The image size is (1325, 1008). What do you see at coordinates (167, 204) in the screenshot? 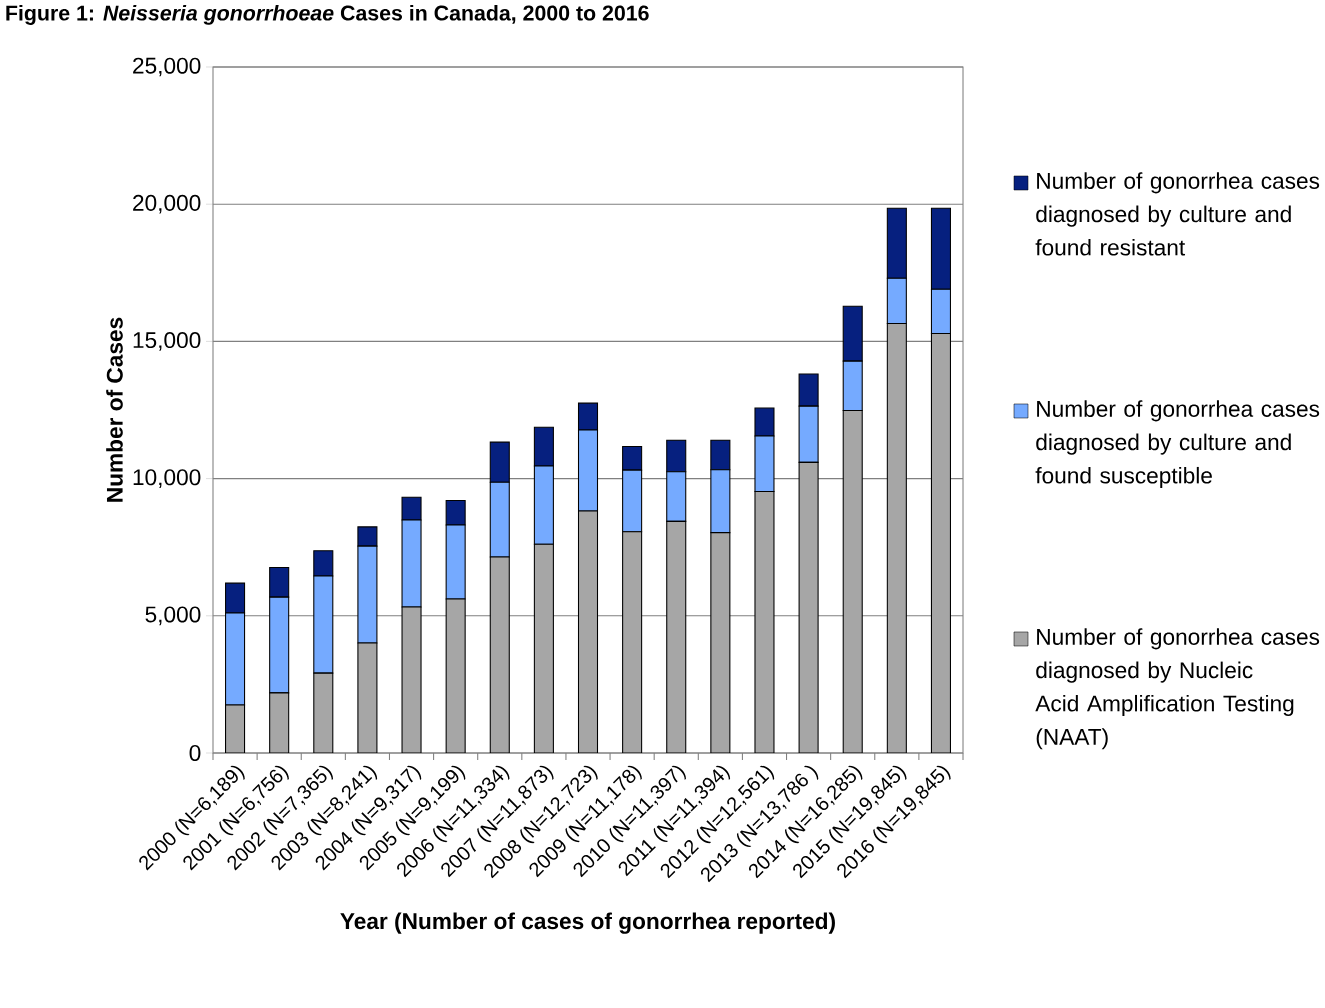
I see `y-tick-label: 20,000` at bounding box center [167, 204].